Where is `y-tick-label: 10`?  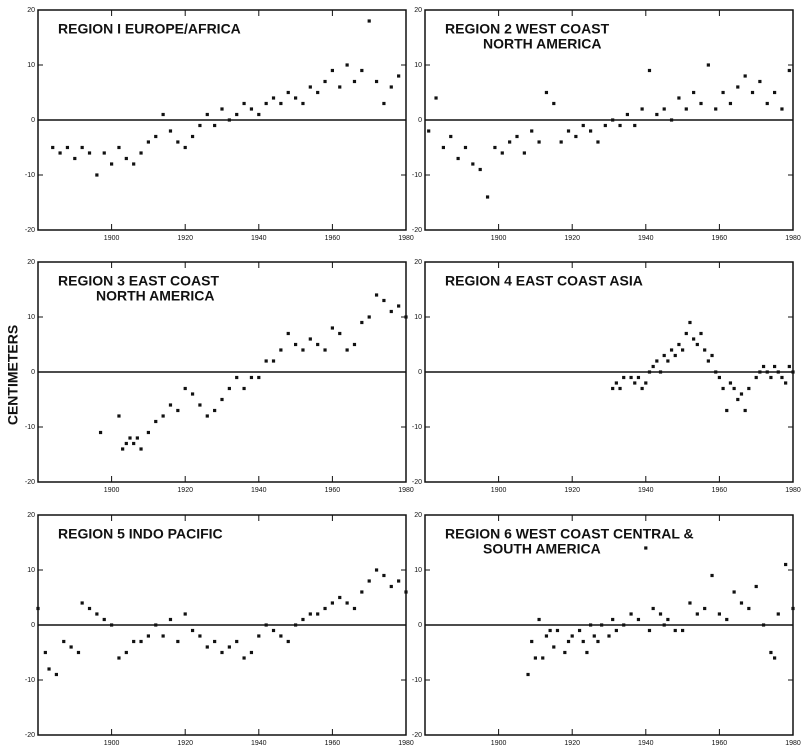 y-tick-label: 10 is located at coordinates (31, 570).